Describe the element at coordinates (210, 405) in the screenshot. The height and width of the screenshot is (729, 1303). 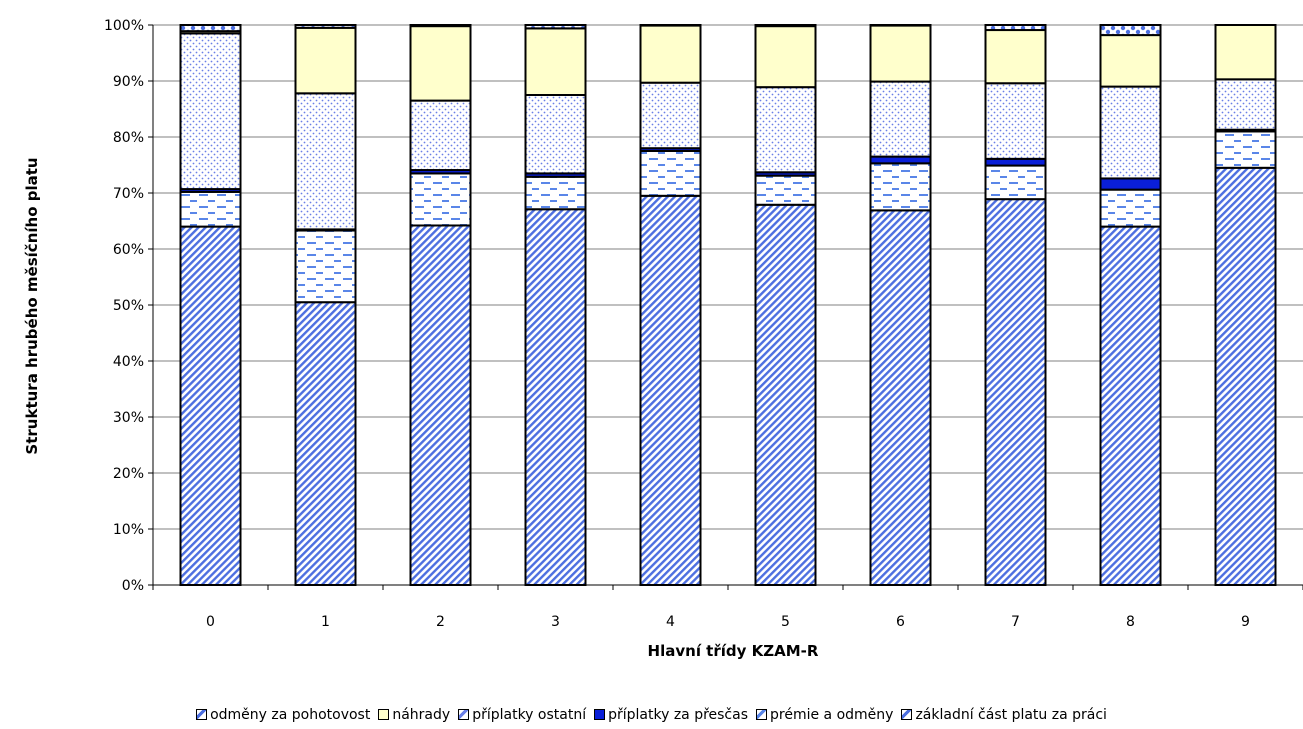
I see `bar-segment: základní část platu za práci – 0: 64%` at that location.